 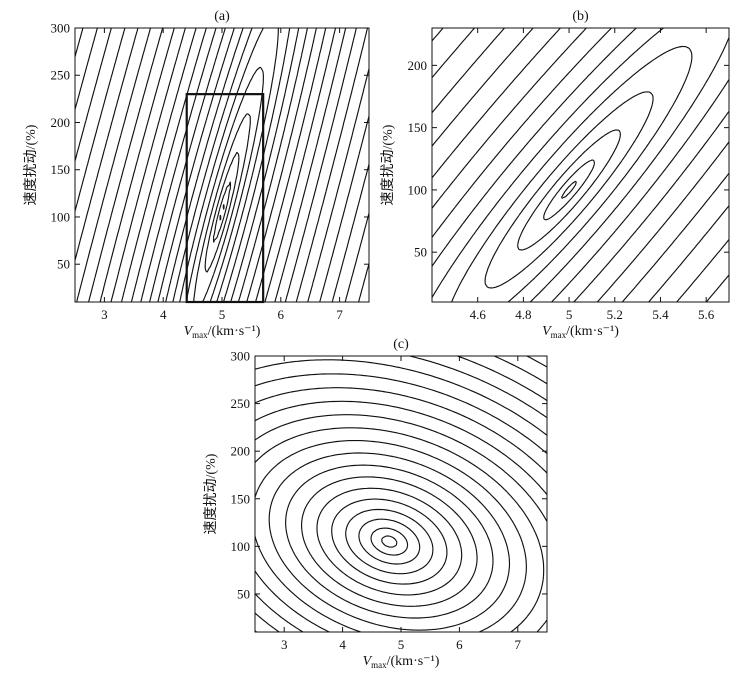 What do you see at coordinates (706, 314) in the screenshot?
I see `x-tick-label: 5.6` at bounding box center [706, 314].